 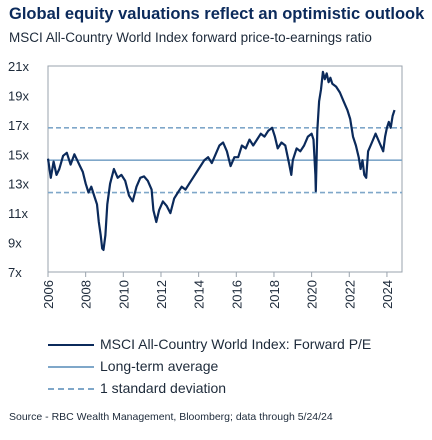 What do you see at coordinates (161, 294) in the screenshot?
I see `x-tick-label: 2012` at bounding box center [161, 294].